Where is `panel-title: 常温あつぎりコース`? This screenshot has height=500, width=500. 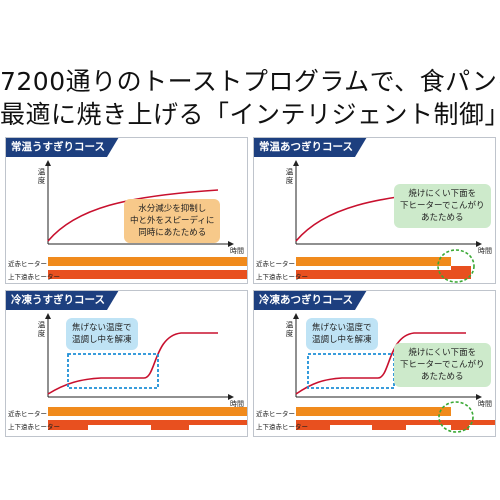 panel-title: 常温あつぎりコース is located at coordinates (310, 147).